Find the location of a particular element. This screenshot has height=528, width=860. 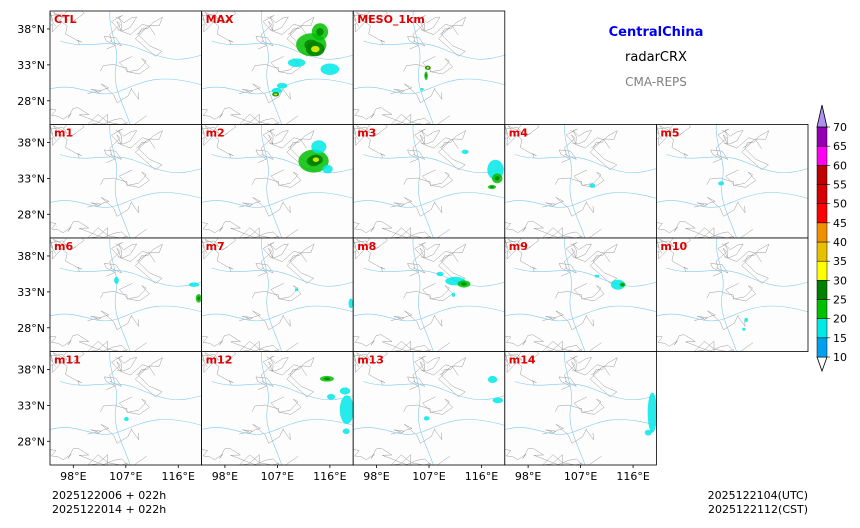

colorbar-extend-high is located at coordinates (822, 116).